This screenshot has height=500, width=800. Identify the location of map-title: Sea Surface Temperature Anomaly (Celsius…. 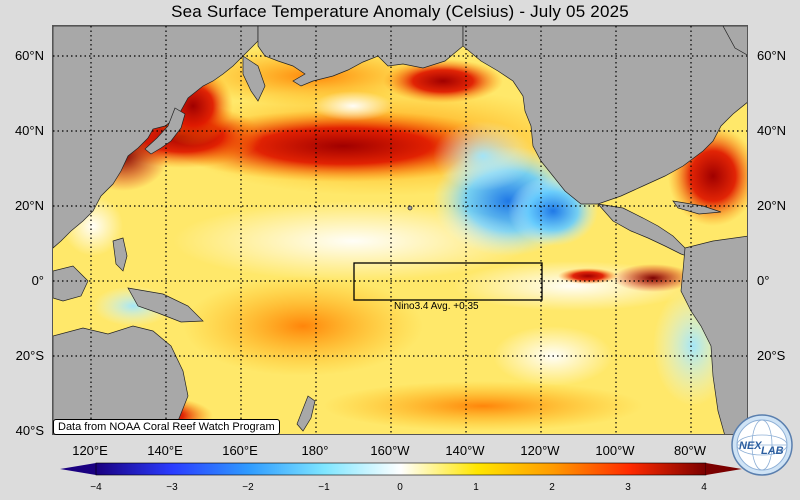
(400, 11).